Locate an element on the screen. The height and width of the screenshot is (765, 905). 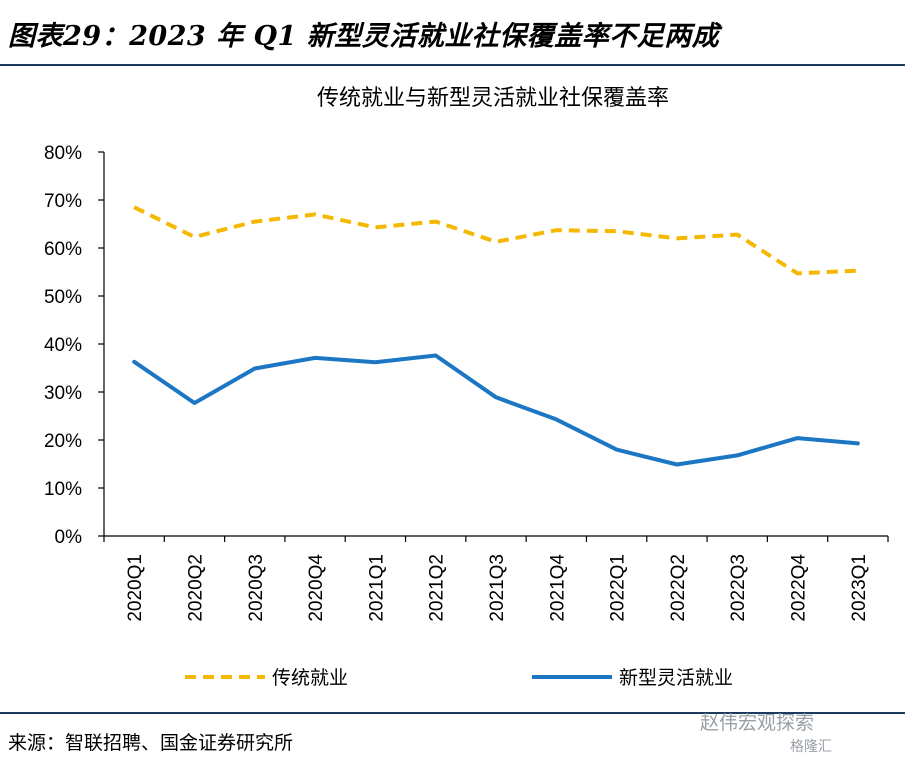
y-tick-label: 20% is located at coordinates (63, 441).